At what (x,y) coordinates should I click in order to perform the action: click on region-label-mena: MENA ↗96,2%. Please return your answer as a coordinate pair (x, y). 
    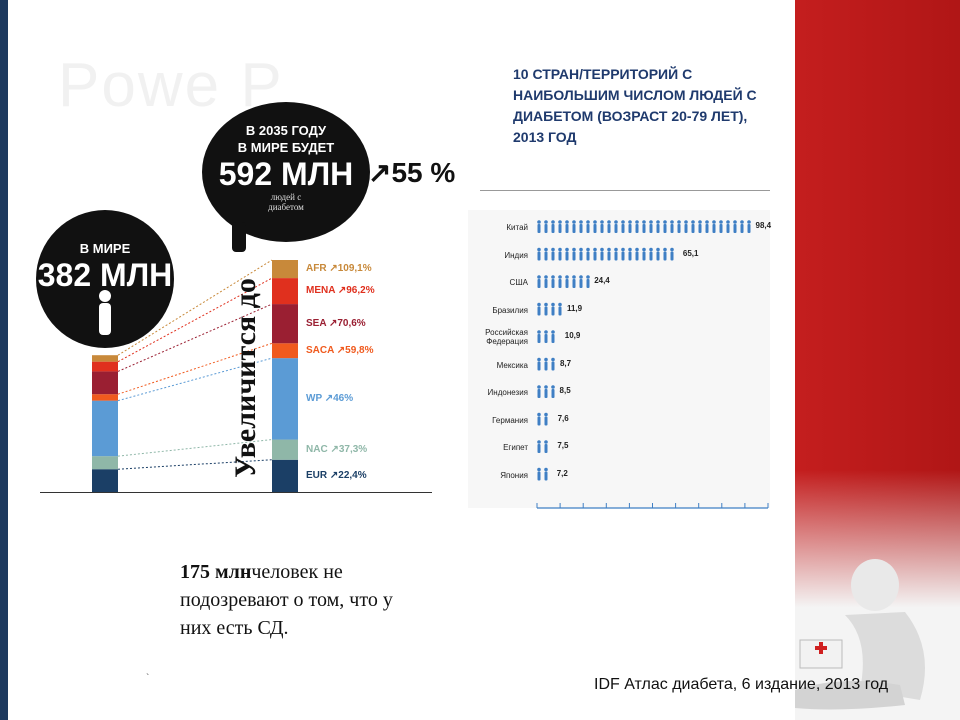
    Looking at the image, I should click on (340, 290).